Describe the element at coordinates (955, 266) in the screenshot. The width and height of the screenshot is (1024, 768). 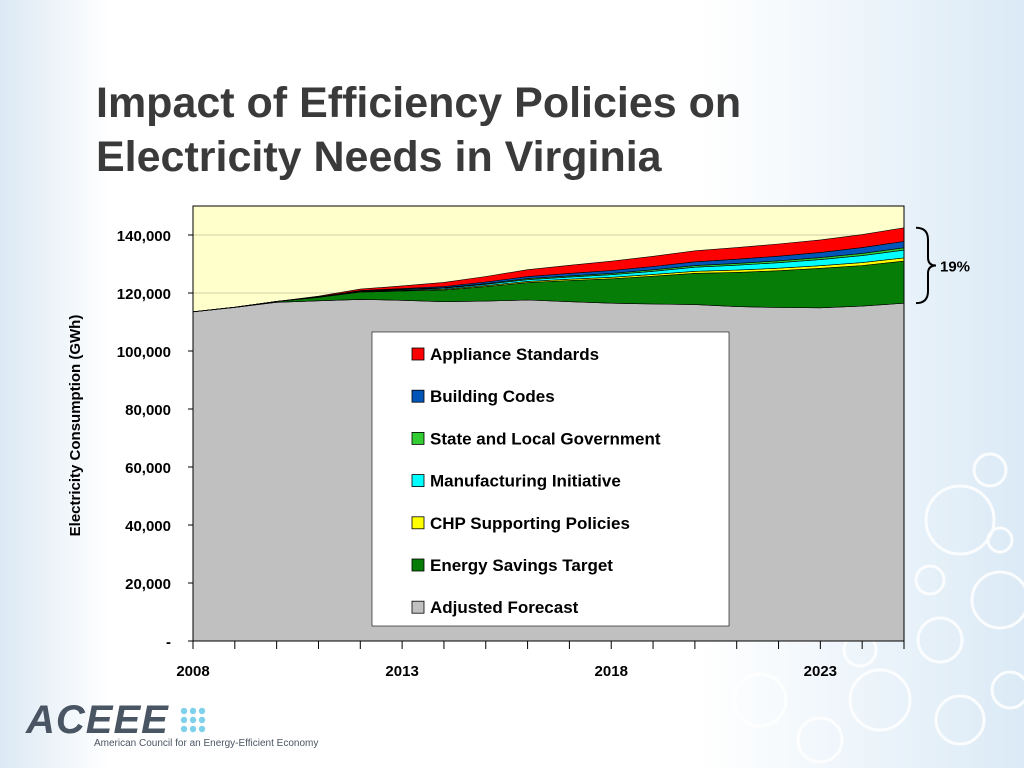
I see `savings-percent-label: 19%` at that location.